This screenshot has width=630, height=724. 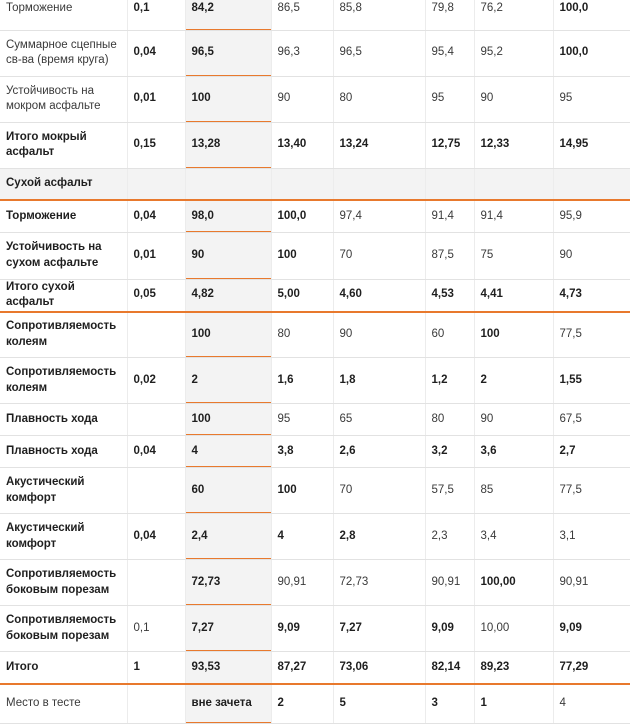 I want to click on tire-1-cell: 1,6, so click(x=302, y=380).